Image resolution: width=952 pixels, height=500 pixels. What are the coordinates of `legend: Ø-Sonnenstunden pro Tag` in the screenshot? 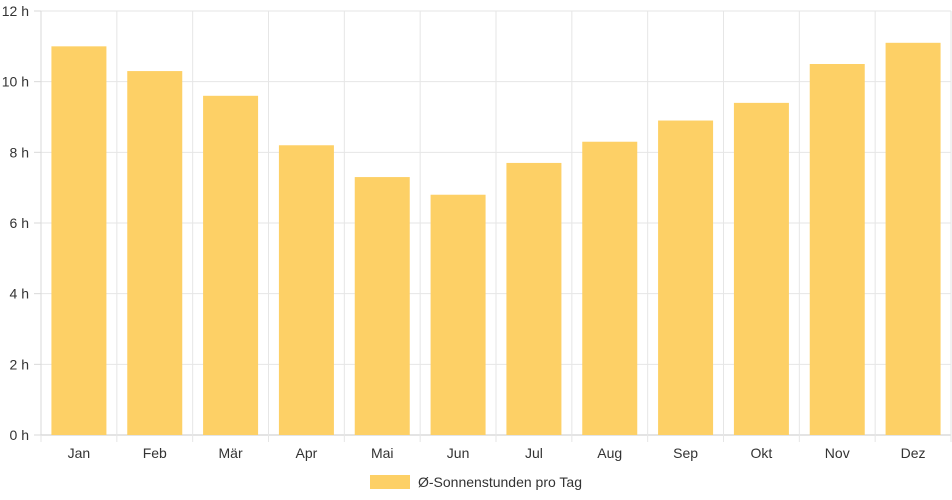 It's located at (476, 482).